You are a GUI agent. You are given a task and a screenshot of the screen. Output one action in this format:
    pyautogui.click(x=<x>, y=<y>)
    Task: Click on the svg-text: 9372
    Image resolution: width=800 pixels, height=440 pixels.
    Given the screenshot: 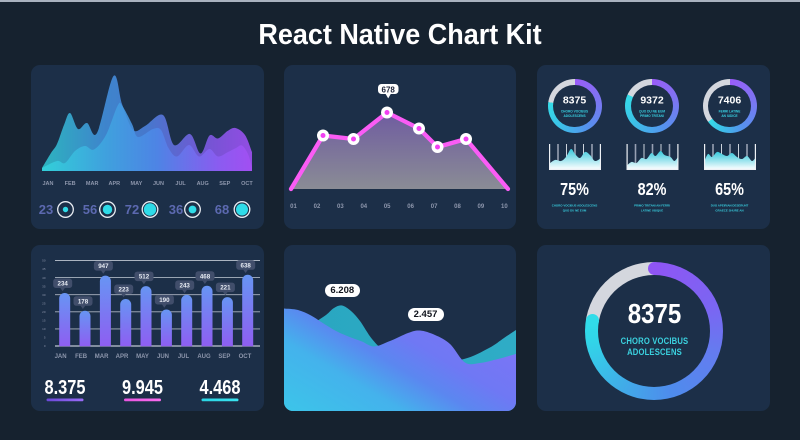 What is the action you would take?
    pyautogui.click(x=652, y=101)
    